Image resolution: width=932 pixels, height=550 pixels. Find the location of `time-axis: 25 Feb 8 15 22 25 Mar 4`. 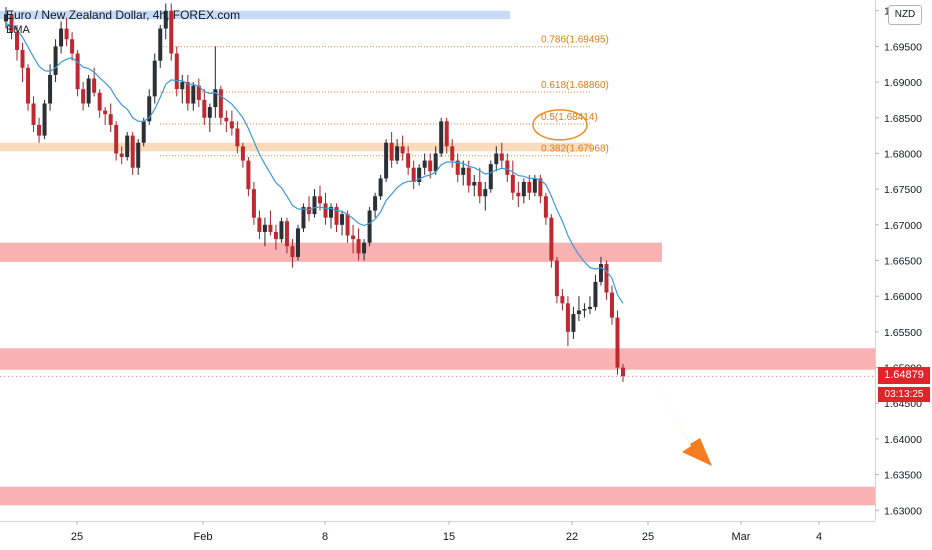

time-axis: 25 Feb 8 15 22 25 Mar 4 is located at coordinates (466, 535).